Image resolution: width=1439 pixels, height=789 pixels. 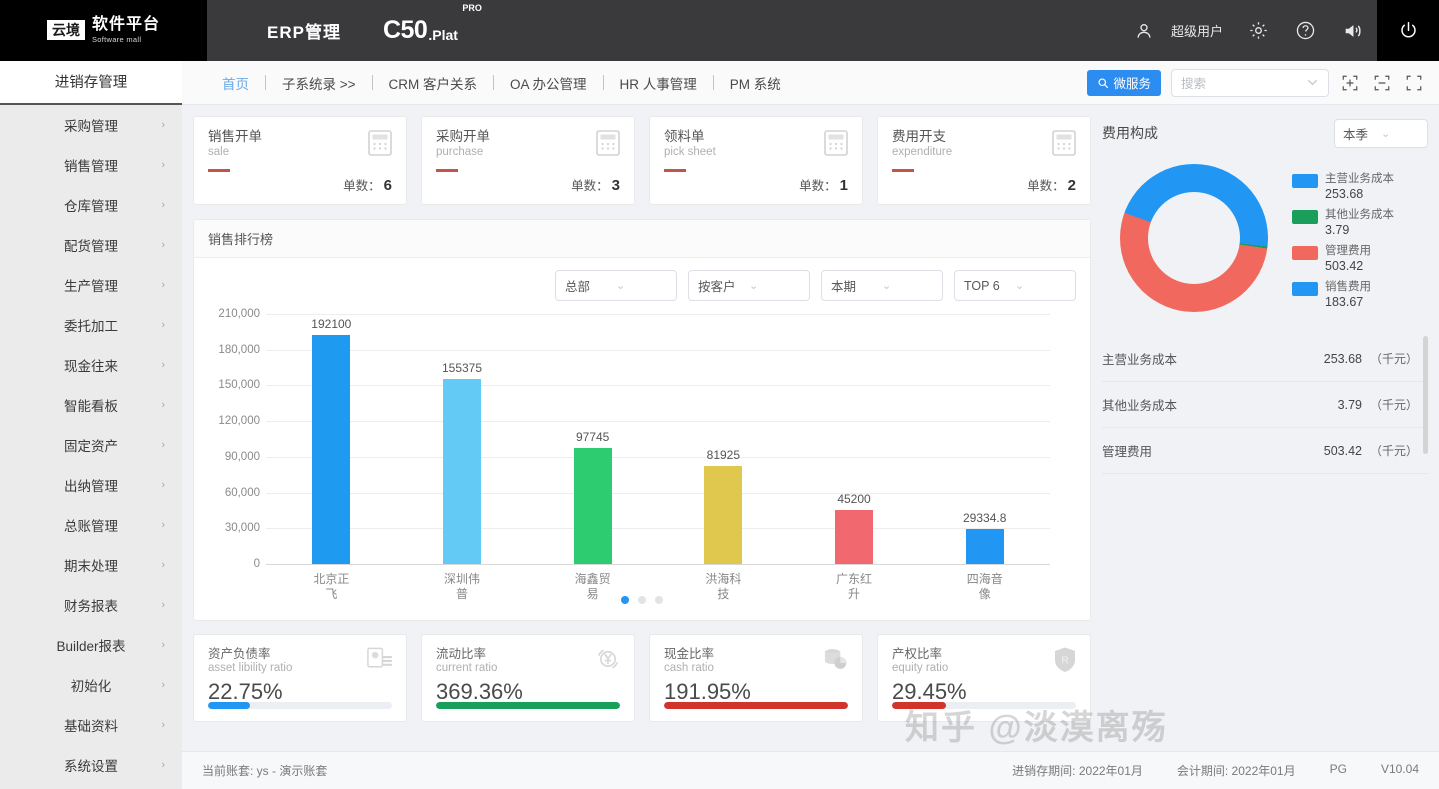 I want to click on chart-bar-cell: 155375, so click(x=462, y=439).